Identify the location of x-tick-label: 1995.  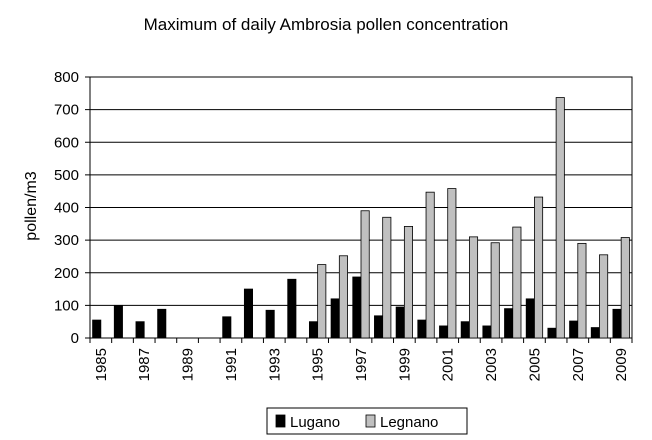
(318, 364).